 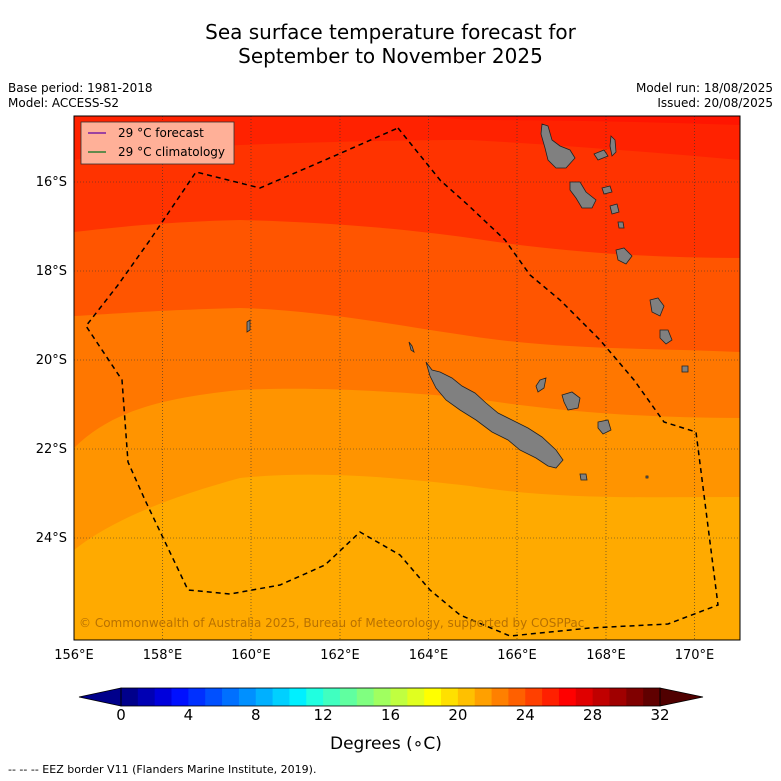 I want to click on lat-label: 22°S, so click(x=51, y=449).